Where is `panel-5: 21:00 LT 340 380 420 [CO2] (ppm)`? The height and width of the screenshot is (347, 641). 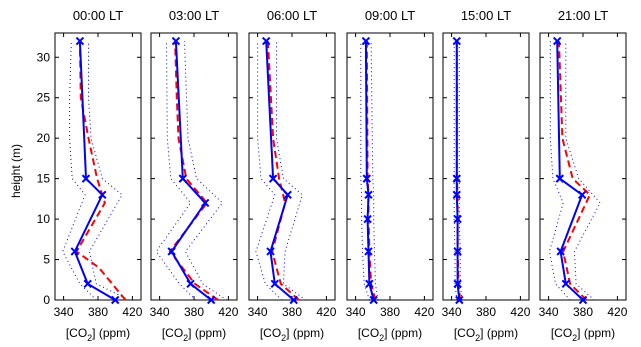 panel-5: 21:00 LT 340 380 420 [CO2] (ppm) is located at coordinates (583, 175).